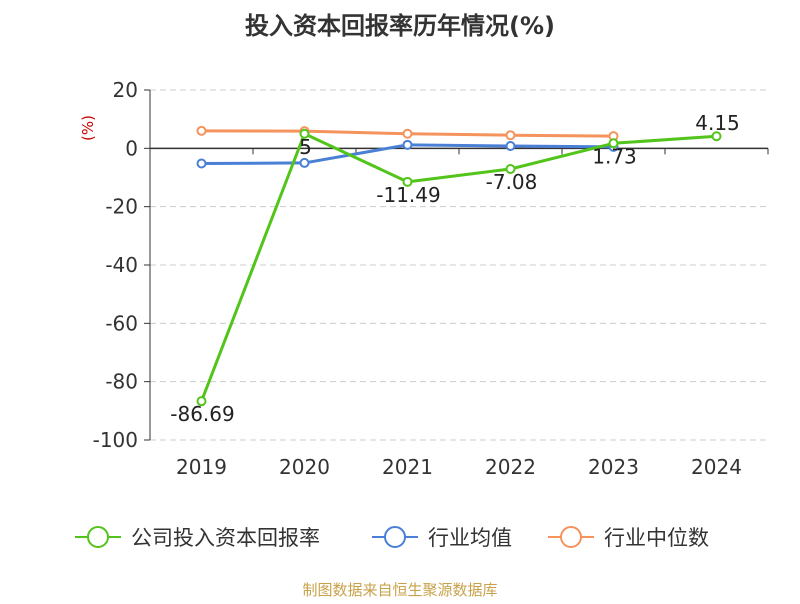 The height and width of the screenshot is (604, 800). Describe the element at coordinates (121, 207) in the screenshot. I see `y-tick-label: -20` at that location.